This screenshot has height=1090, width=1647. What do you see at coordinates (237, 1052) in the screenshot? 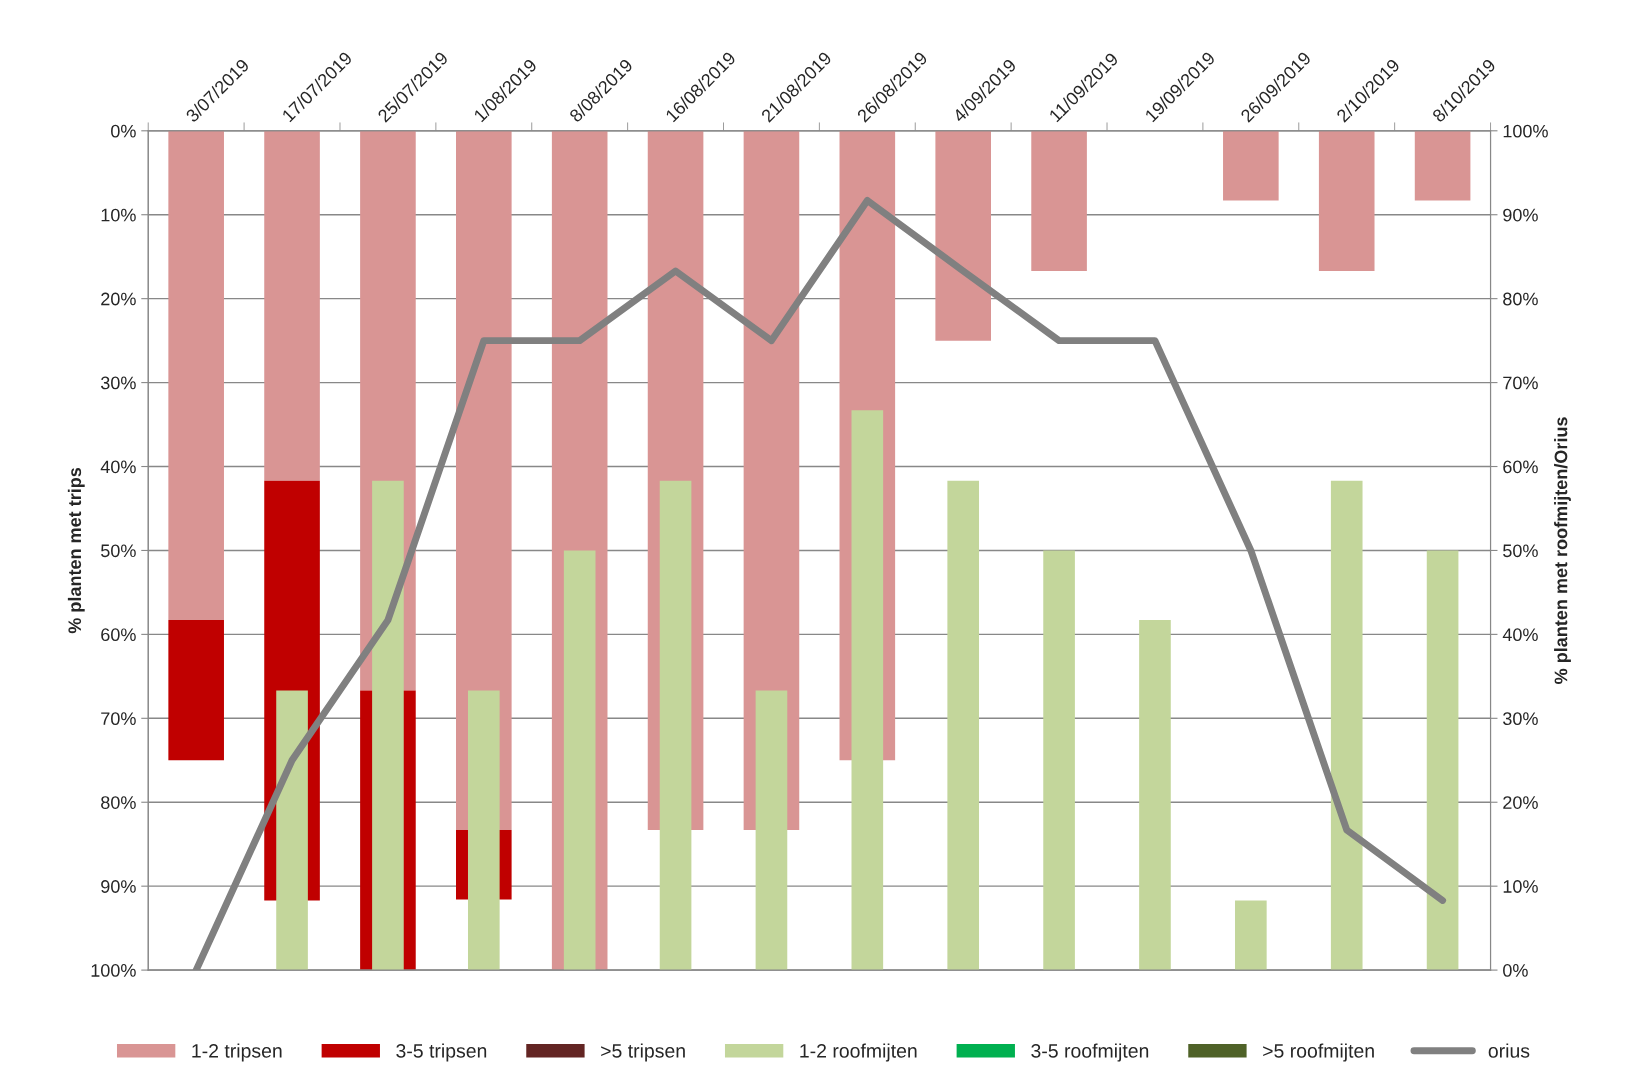
I see `legend-label: 1-2 tripsen` at bounding box center [237, 1052].